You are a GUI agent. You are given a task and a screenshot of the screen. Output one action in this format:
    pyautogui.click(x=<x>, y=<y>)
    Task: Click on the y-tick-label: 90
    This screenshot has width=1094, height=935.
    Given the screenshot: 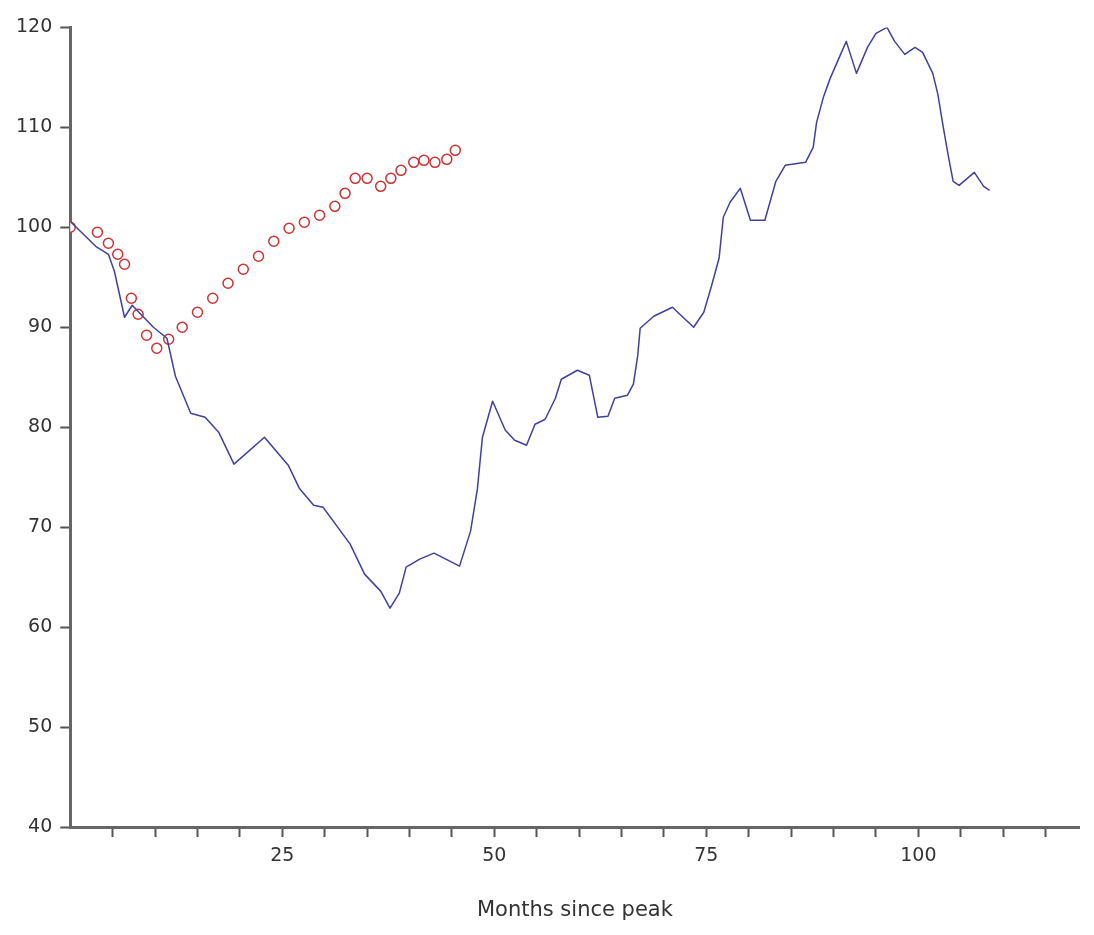 What is the action you would take?
    pyautogui.click(x=40, y=325)
    